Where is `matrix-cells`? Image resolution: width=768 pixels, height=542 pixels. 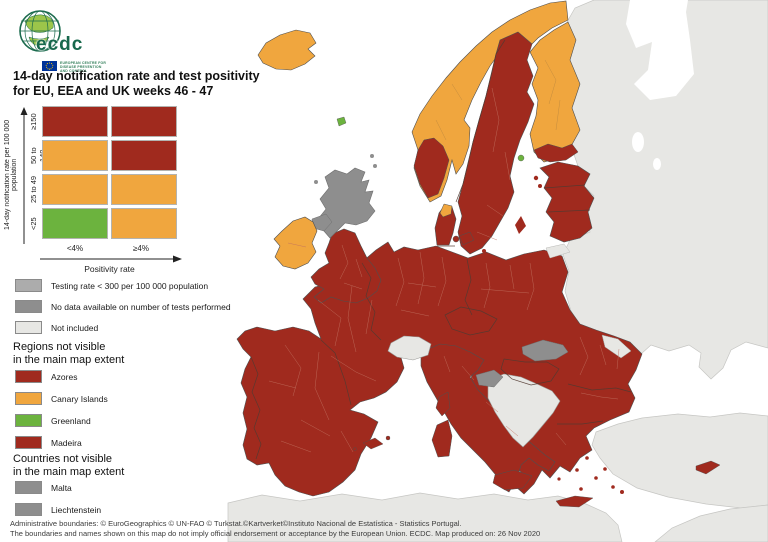 matrix-cells is located at coordinates (109, 172).